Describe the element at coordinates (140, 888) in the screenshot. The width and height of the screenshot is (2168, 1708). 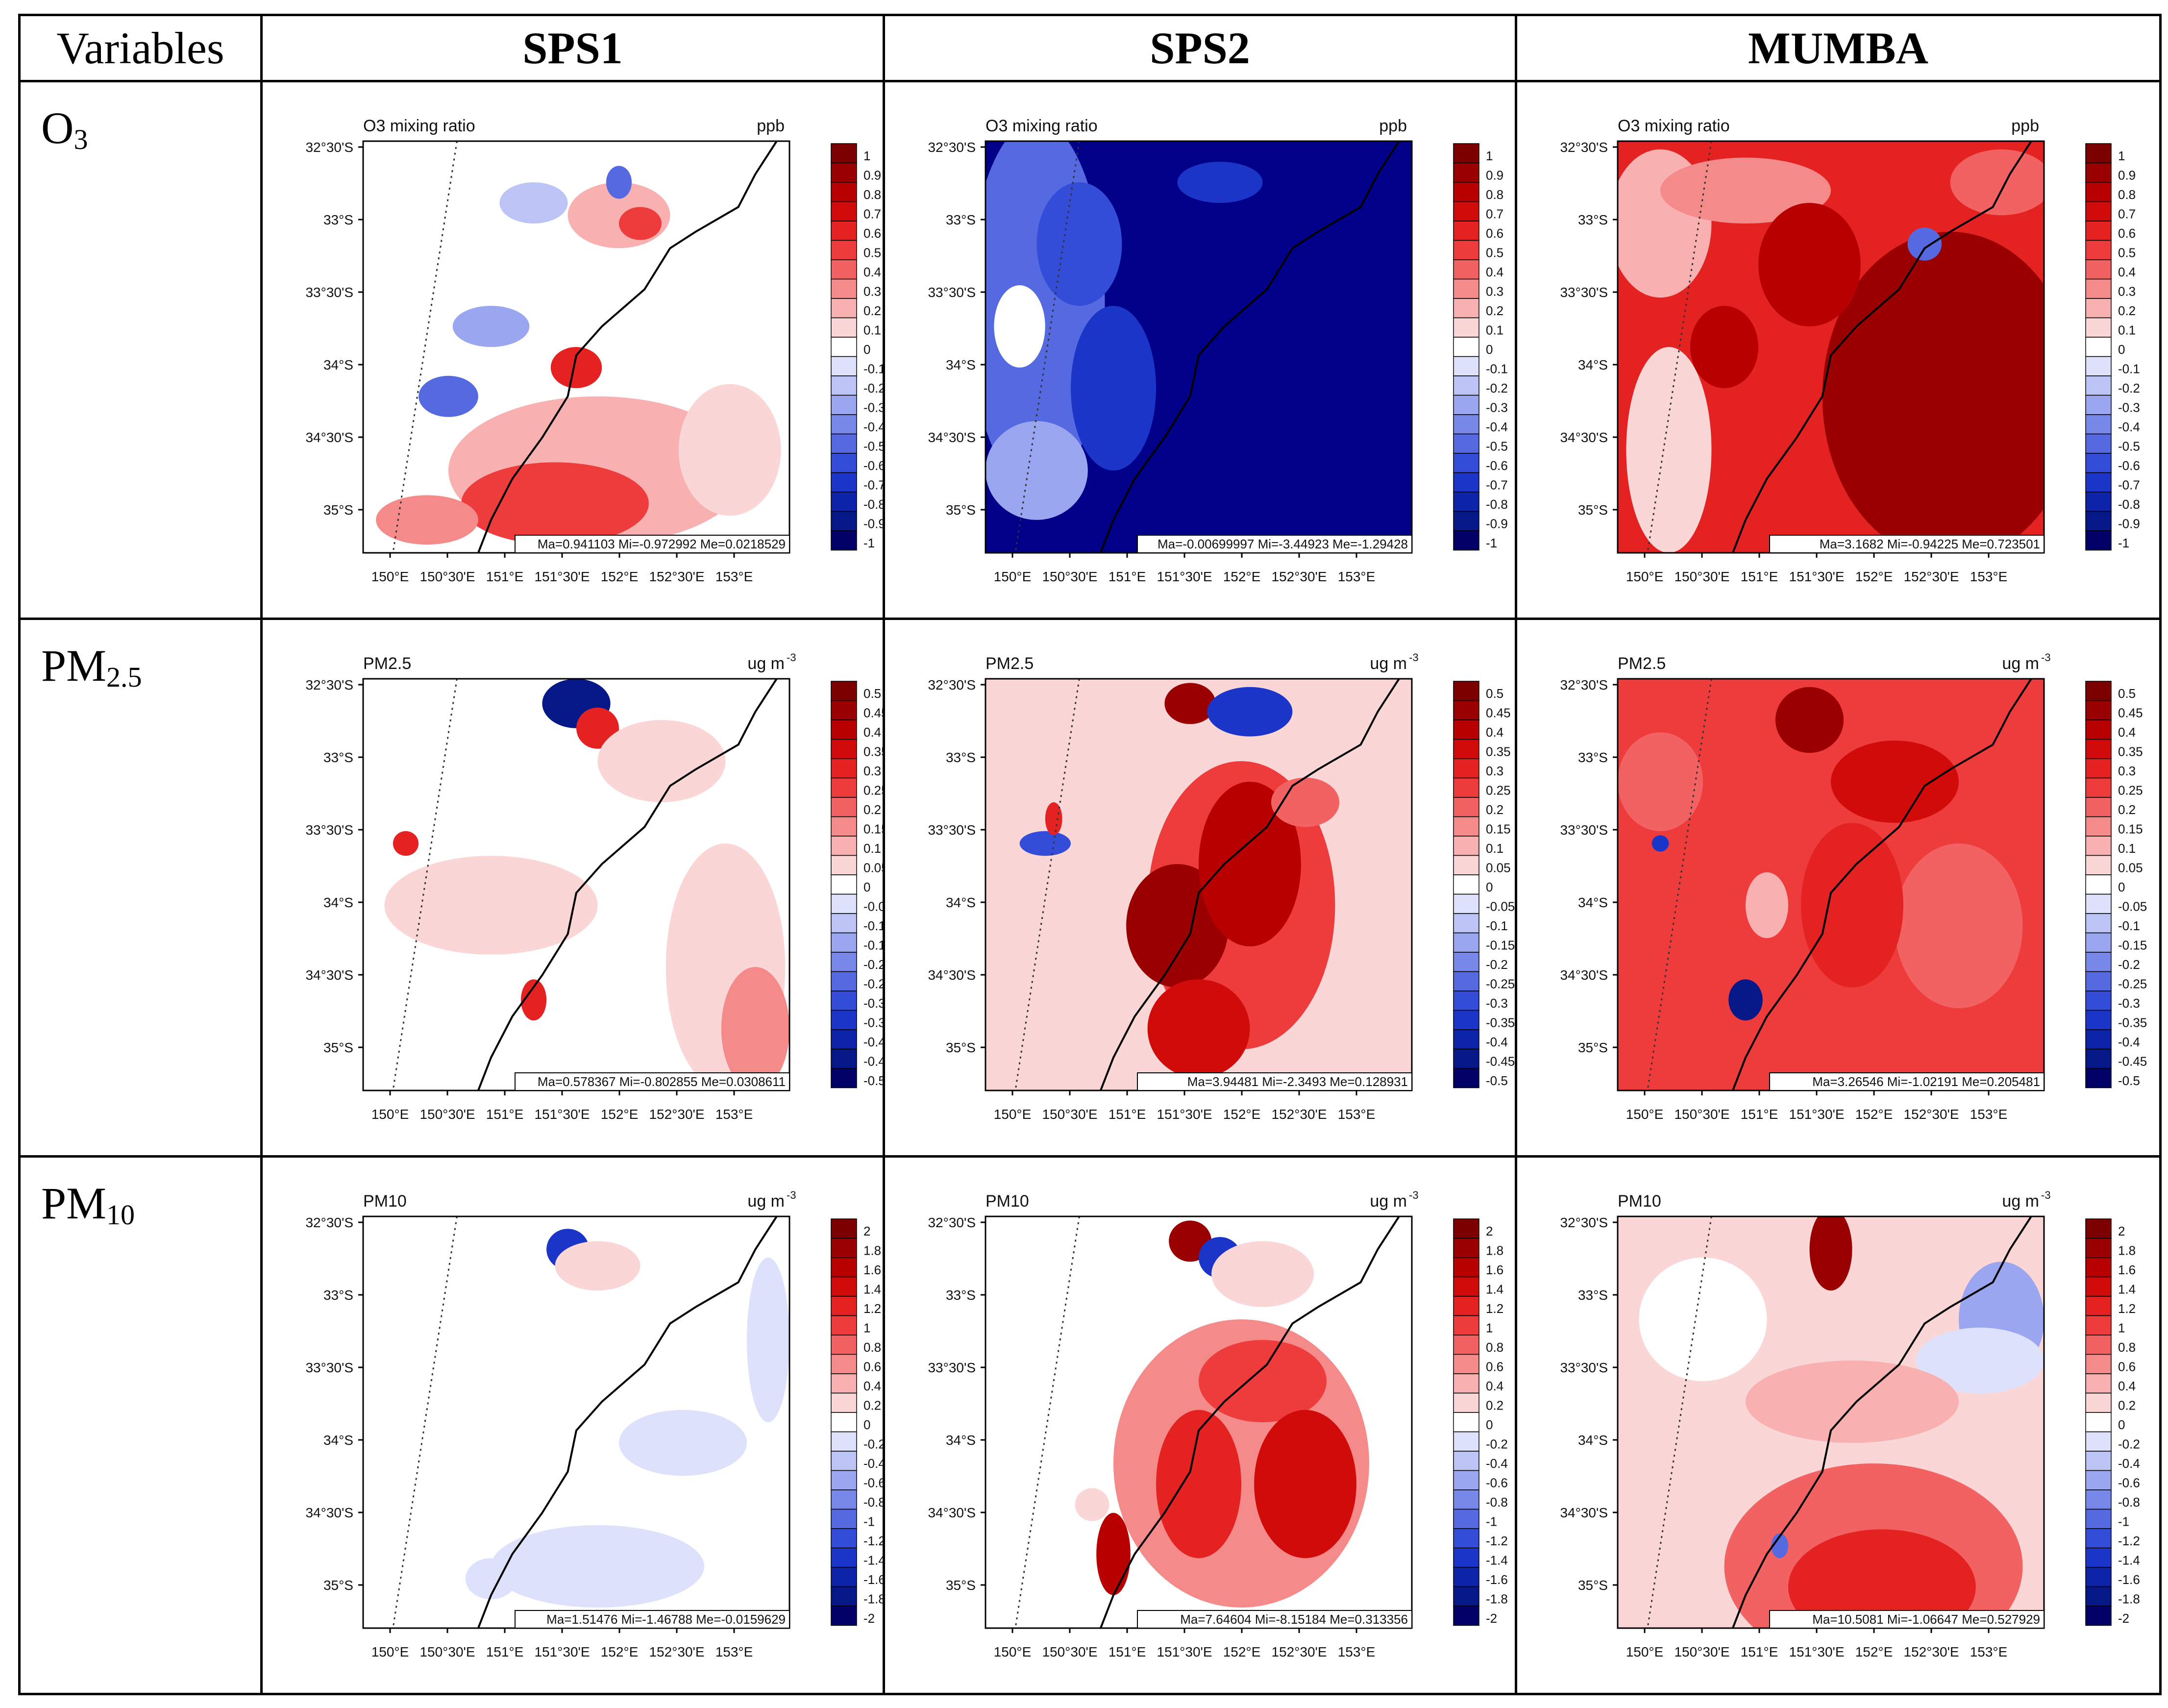
I see `row-label-pm25: PM2.5` at that location.